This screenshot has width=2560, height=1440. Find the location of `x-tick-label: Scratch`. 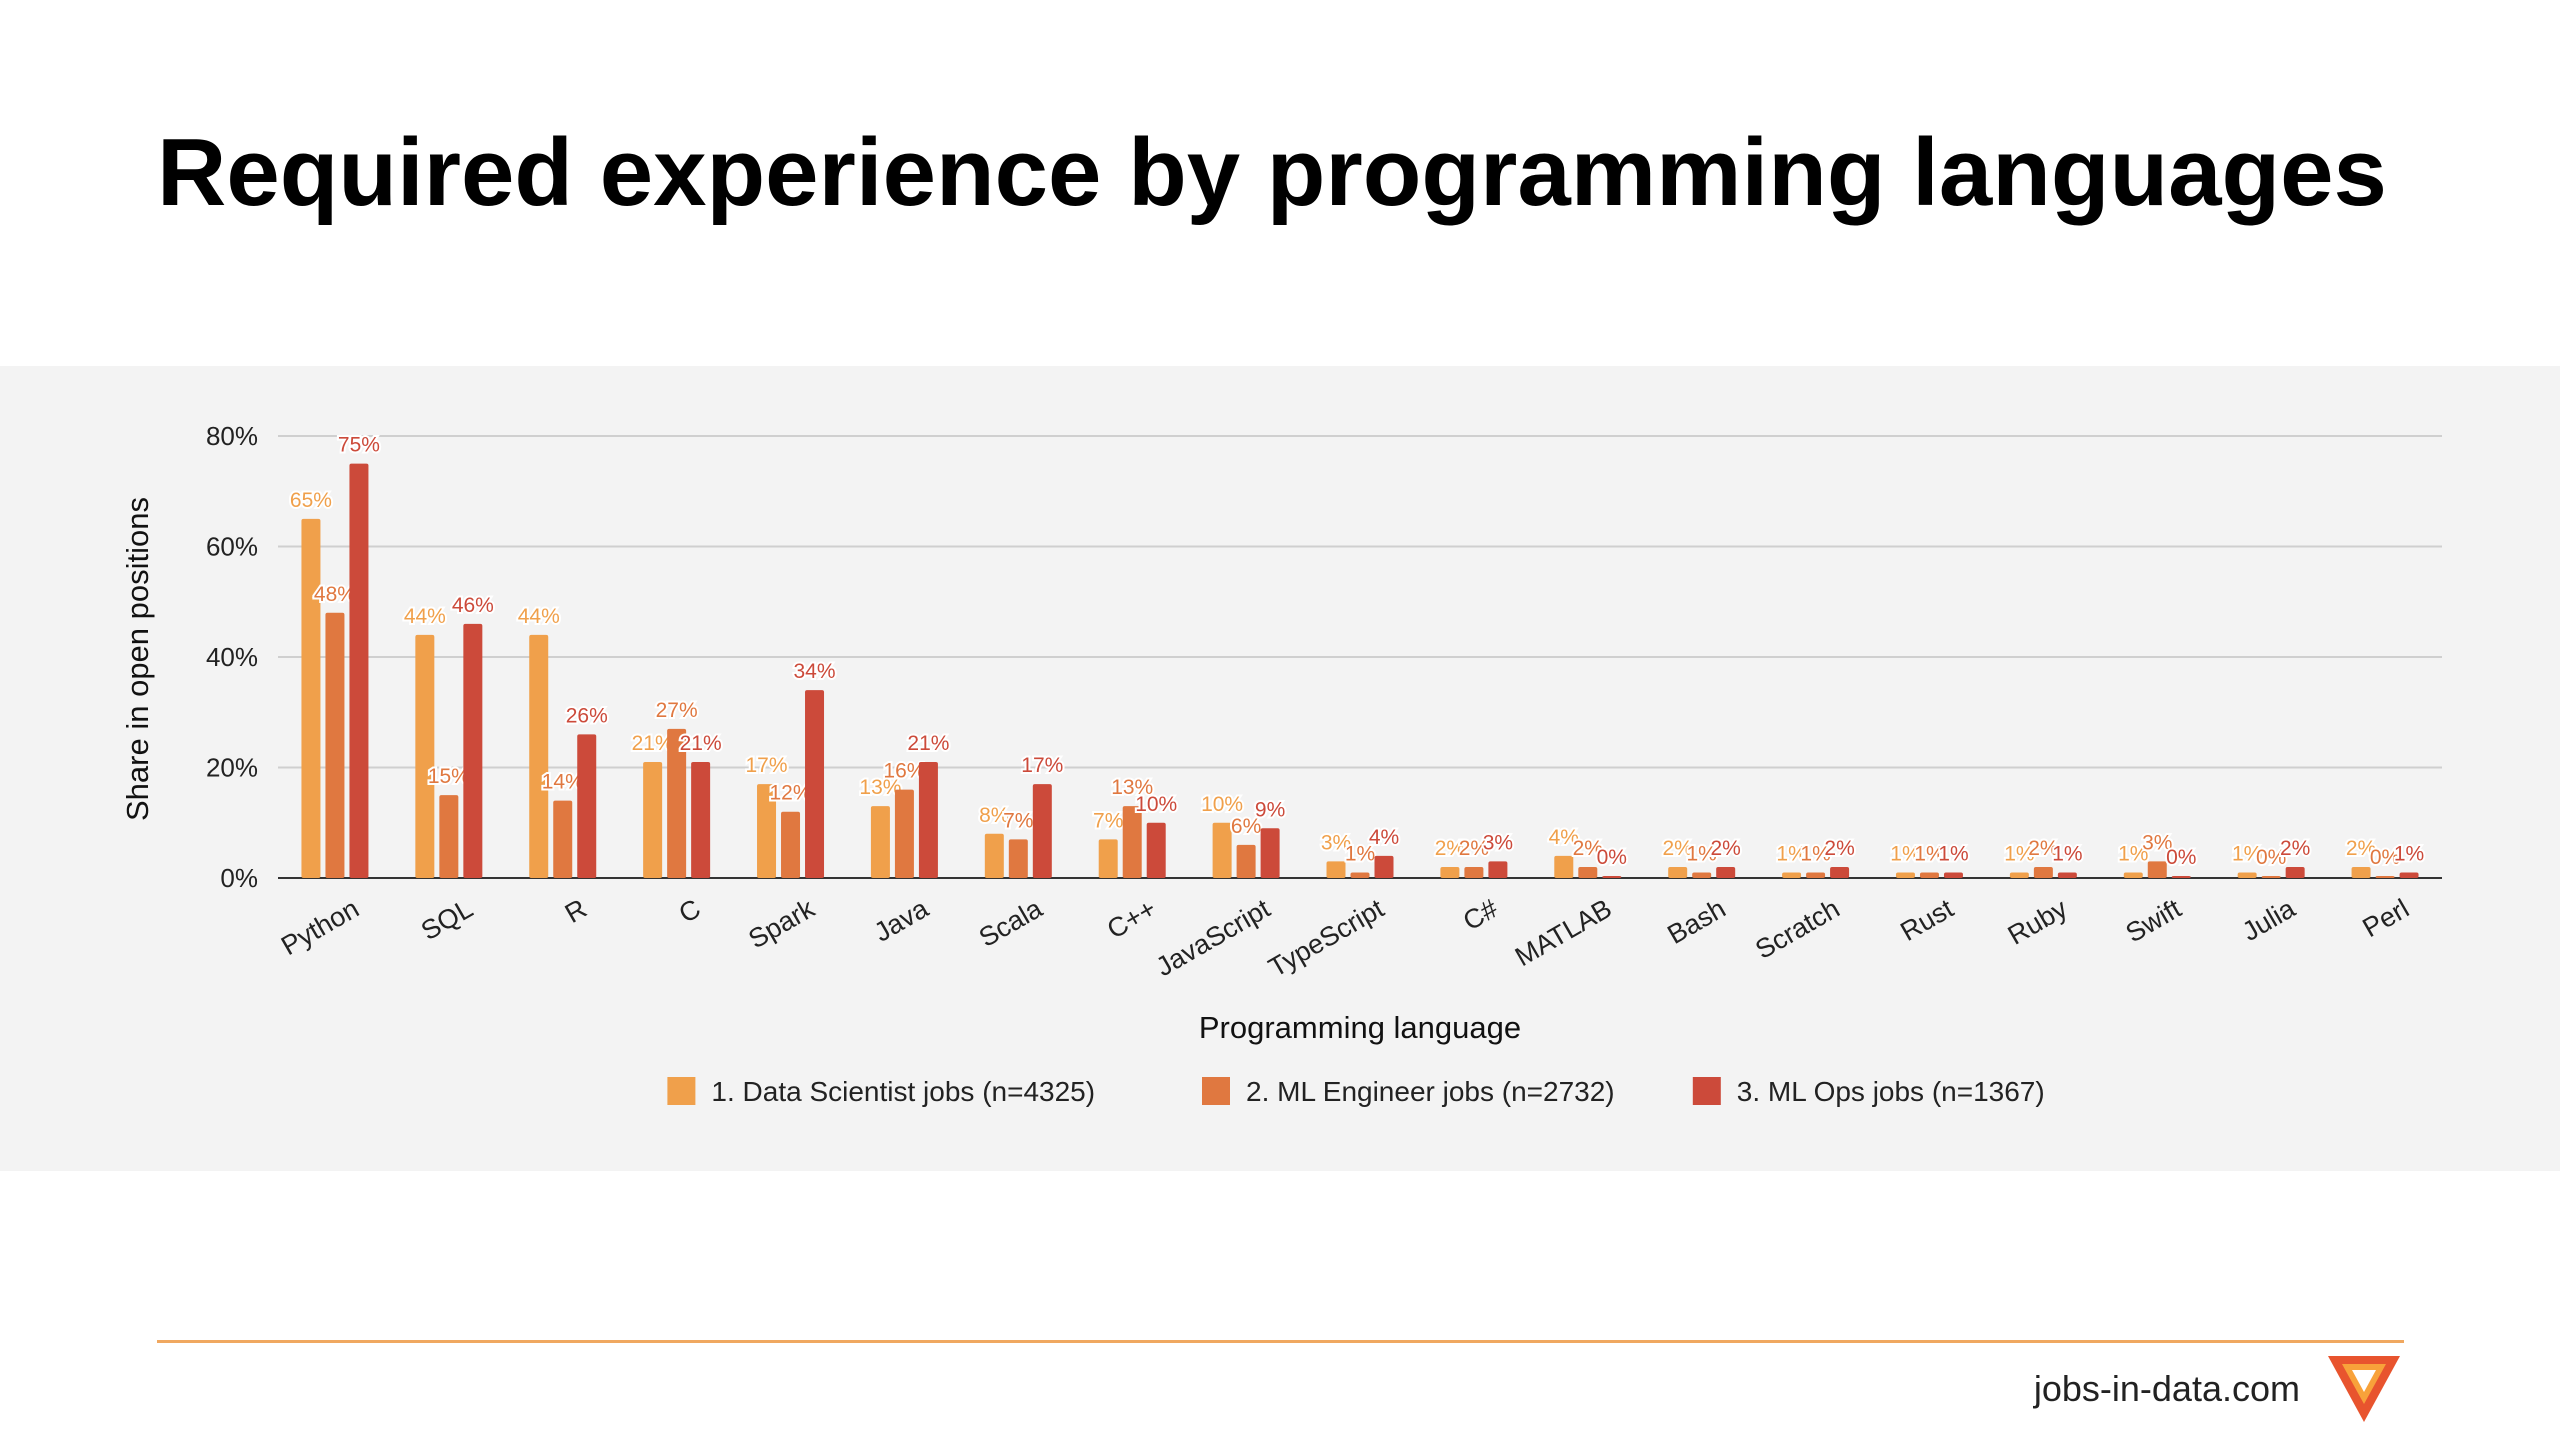

x-tick-label: Scratch is located at coordinates (1797, 929).